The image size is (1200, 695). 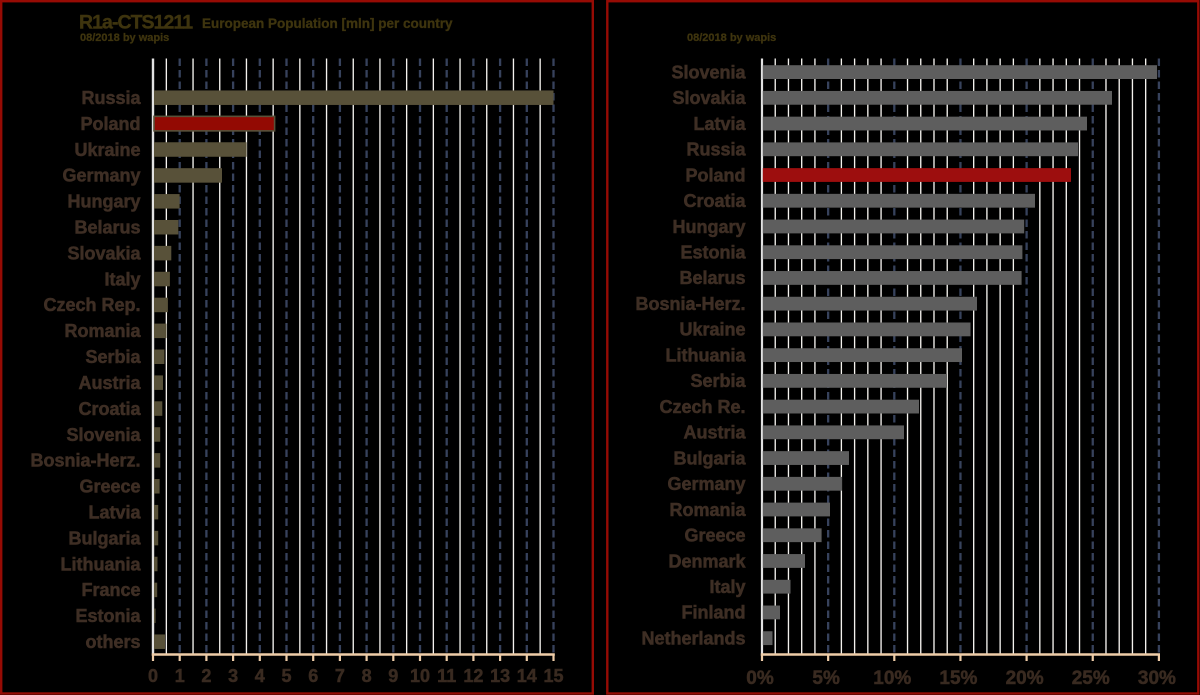 I want to click on svg-text: 12, so click(x=473, y=676).